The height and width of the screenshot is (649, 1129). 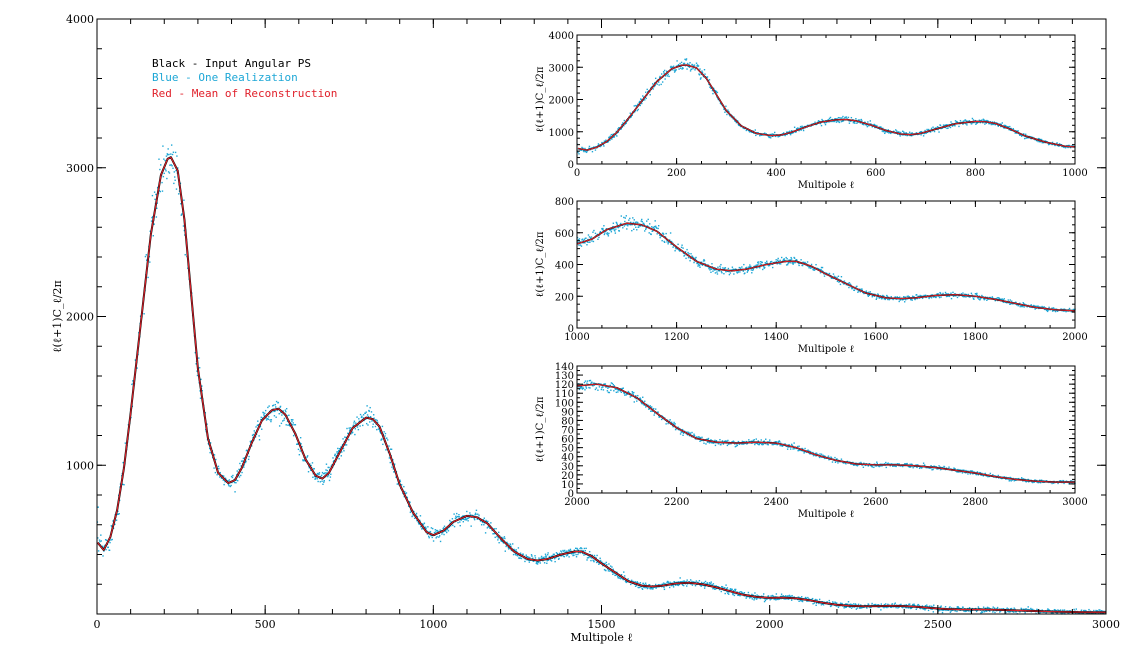 I want to click on y-tick-label: 800, so click(x=564, y=202).